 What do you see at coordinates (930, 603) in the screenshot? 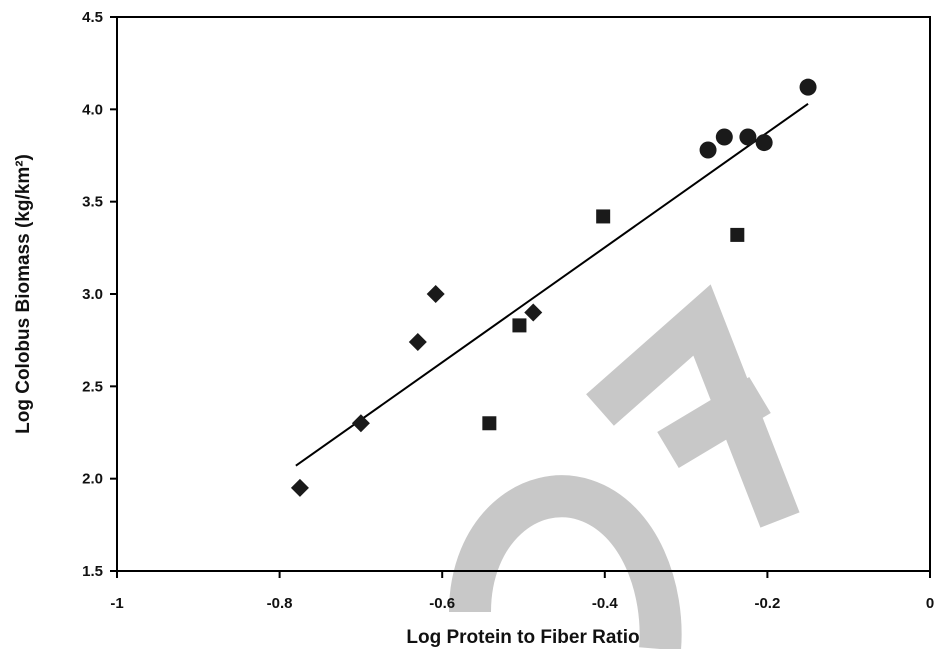
I see `x-tick-label: 0` at bounding box center [930, 603].